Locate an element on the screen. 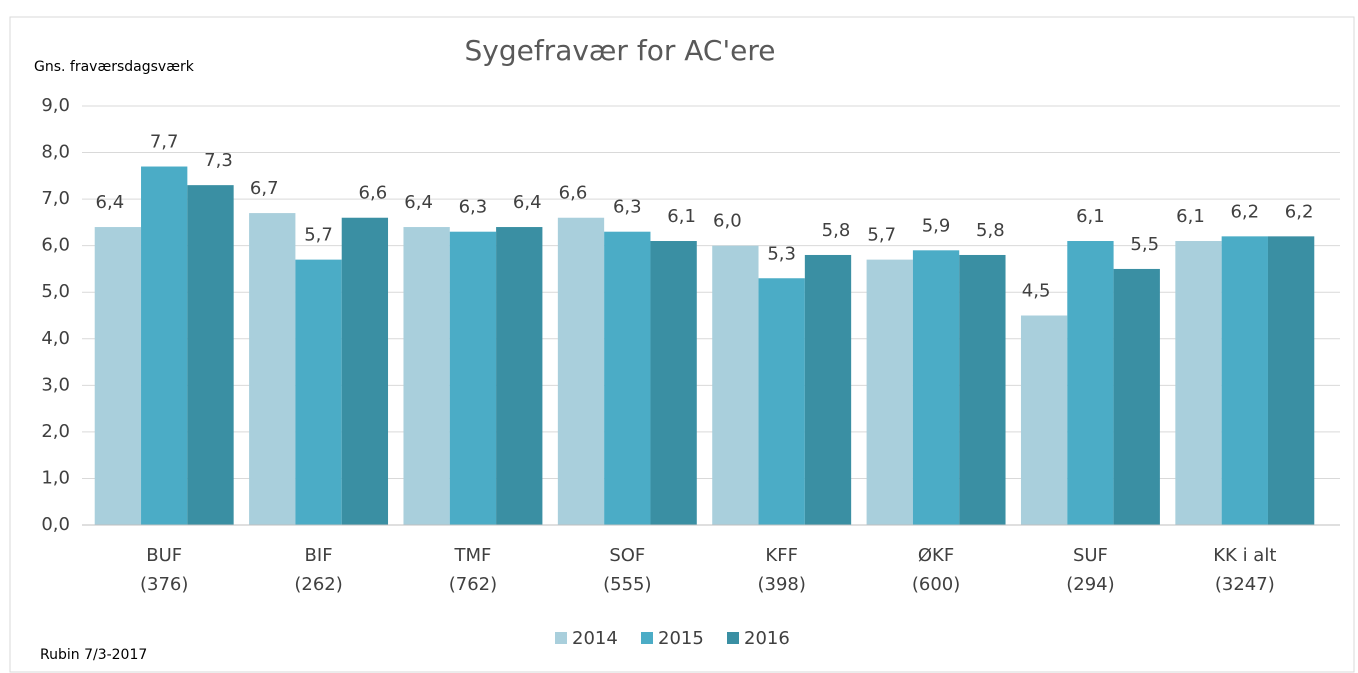 This screenshot has height=673, width=1358. value-label: 5,3 is located at coordinates (781, 253).